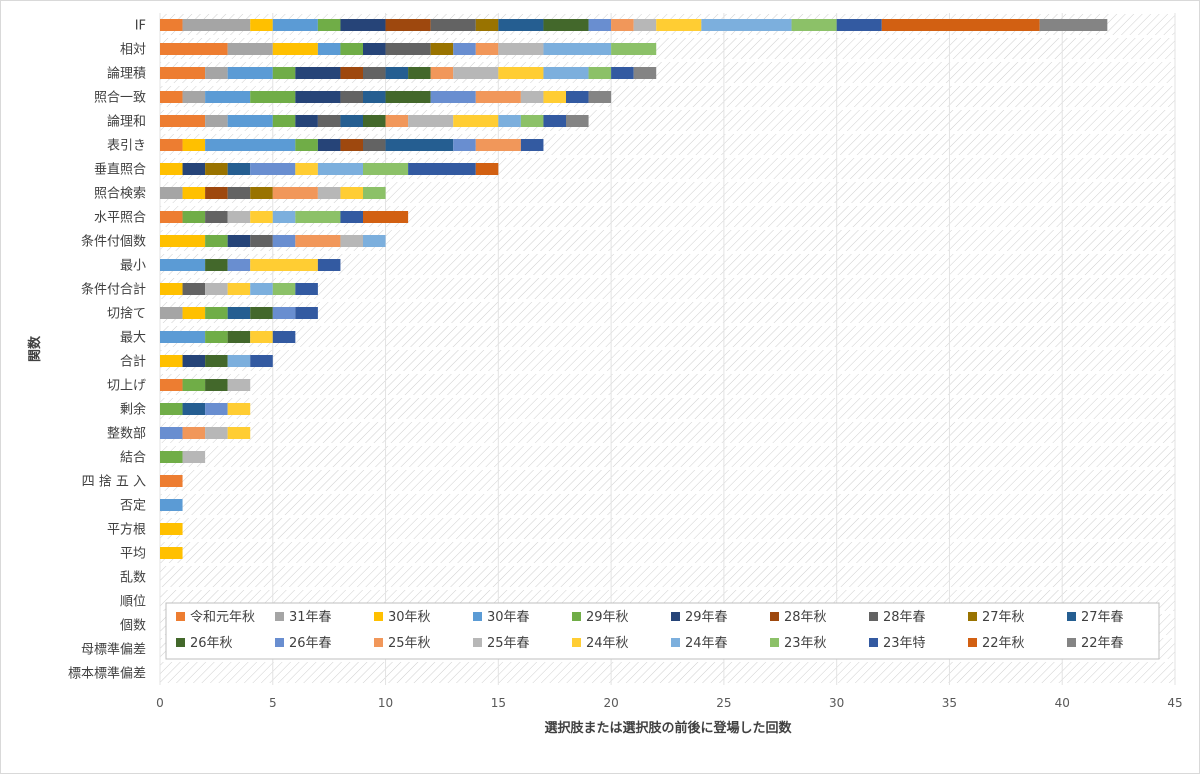  What do you see at coordinates (409, 643) in the screenshot?
I see `legend-label: 25年秋` at bounding box center [409, 643].